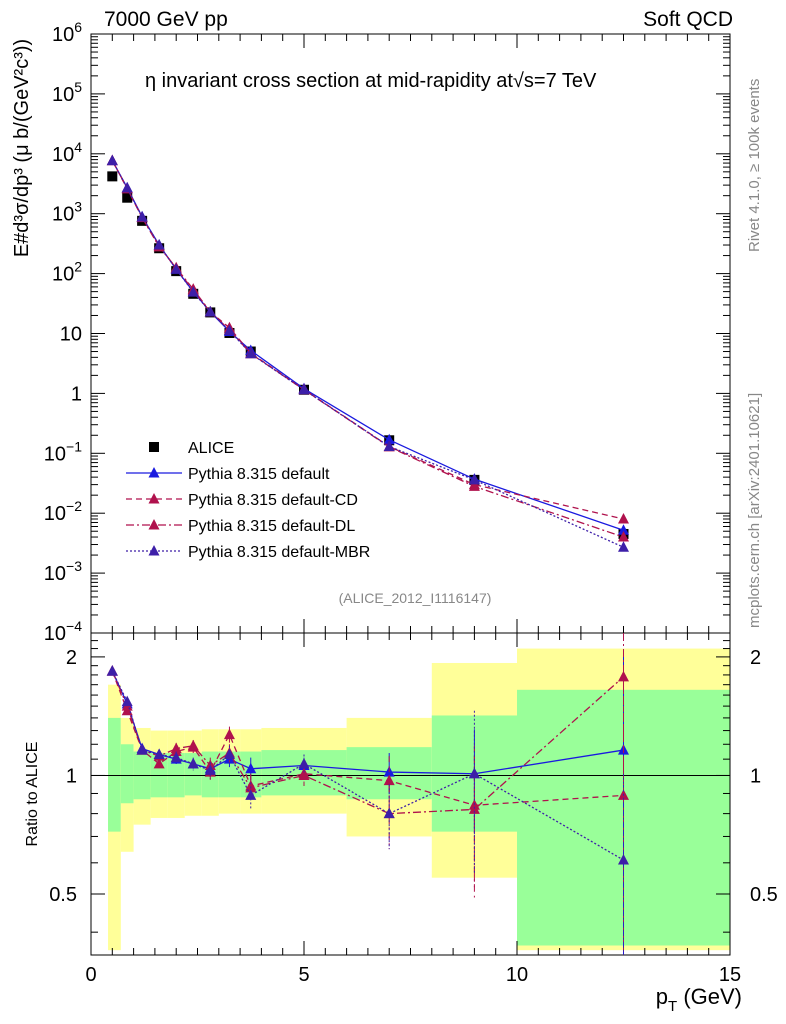 This screenshot has width=786, height=1024. I want to click on energy-label: 7000 GeV pp, so click(166, 19).